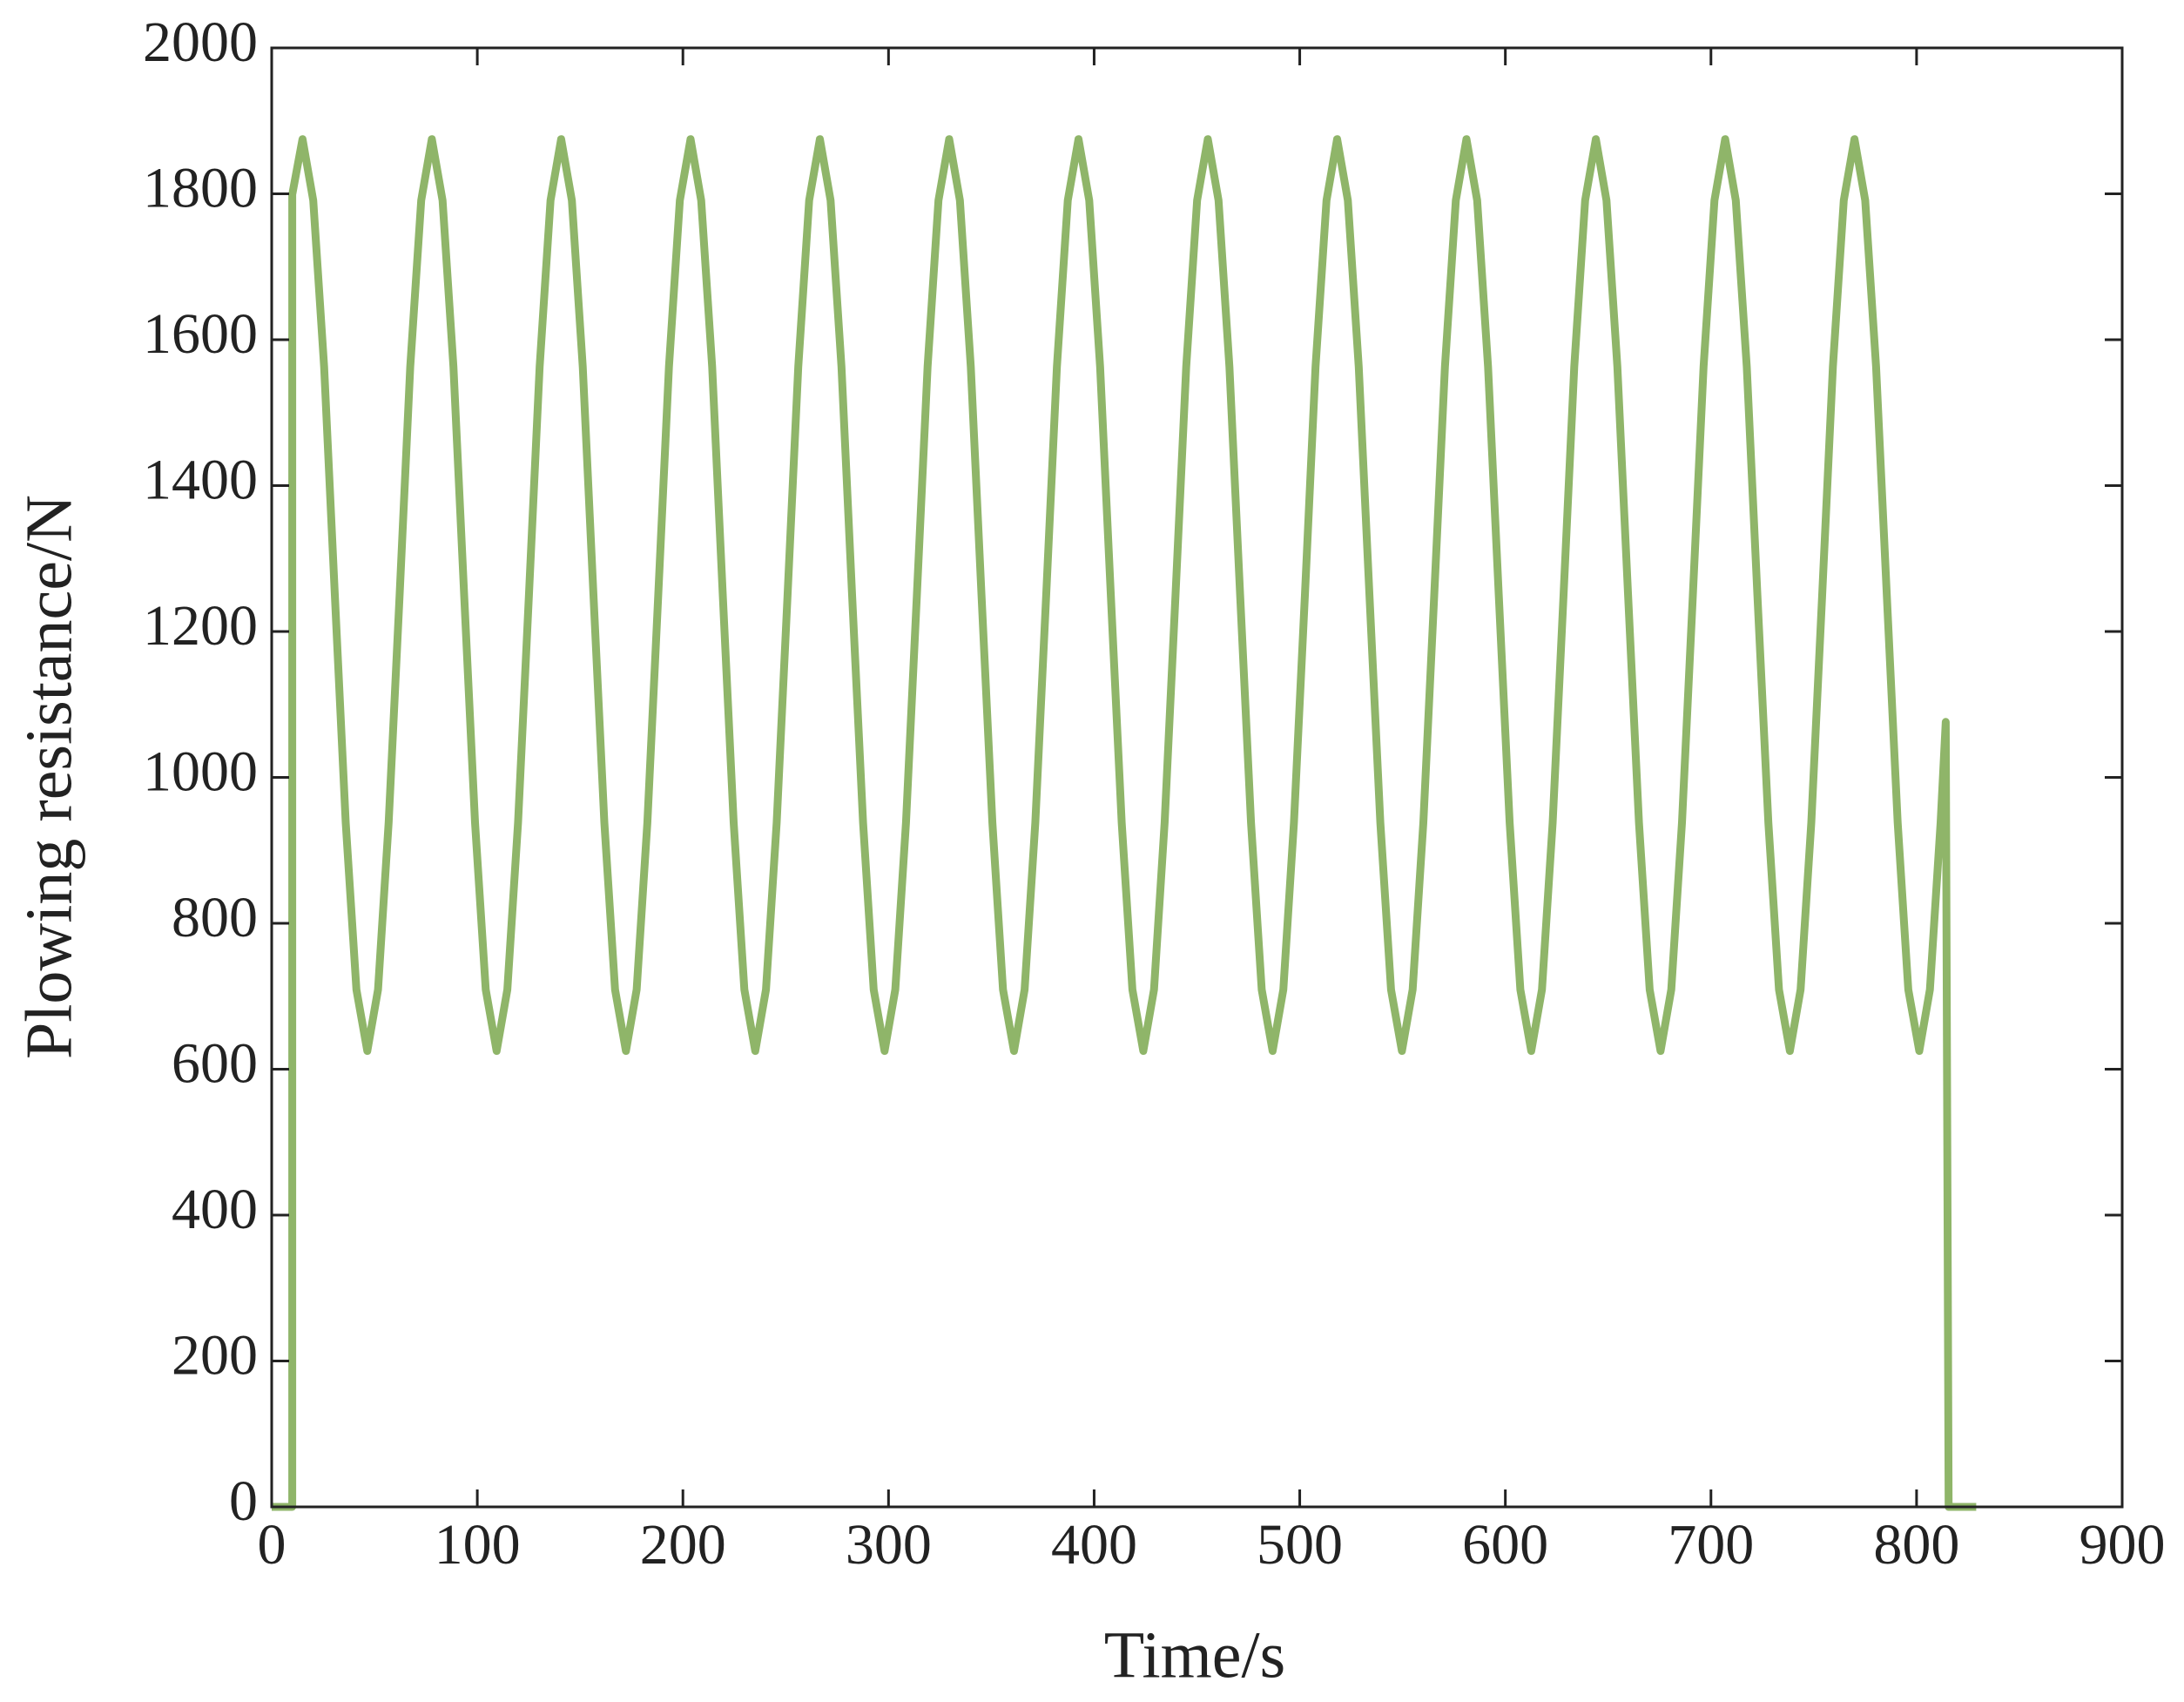 The image size is (2184, 1702). I want to click on x-tick-label: 900, so click(2123, 1545).